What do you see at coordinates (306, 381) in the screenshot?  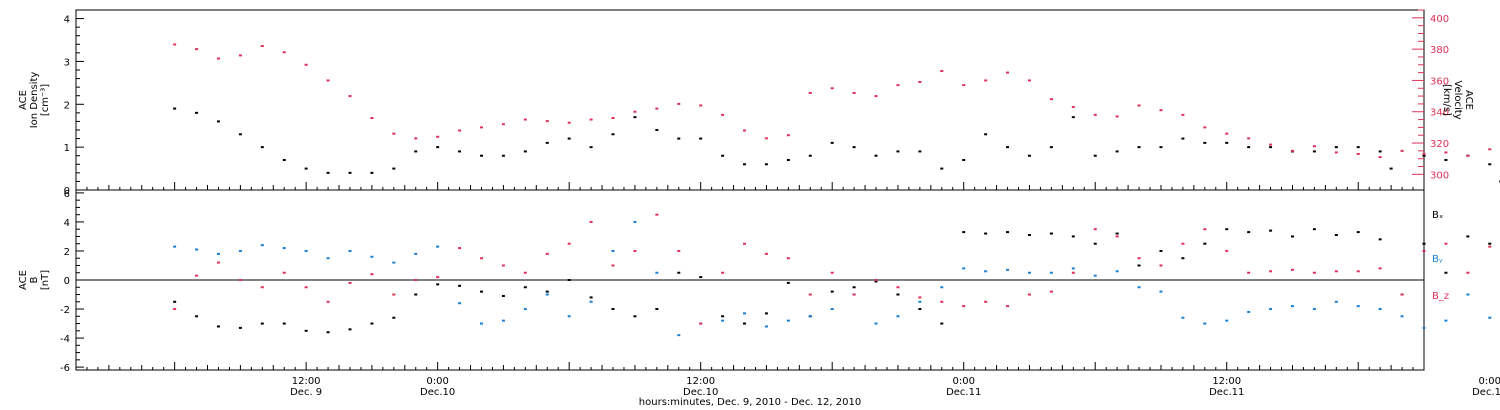 I see `x-tick-label-time: 12:00` at bounding box center [306, 381].